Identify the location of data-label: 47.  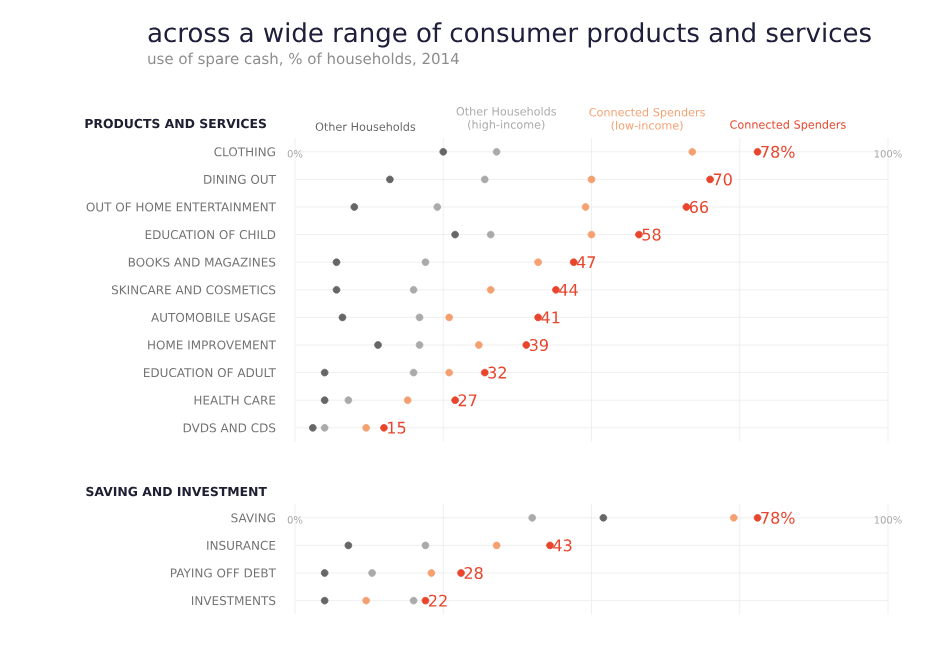
(586, 262).